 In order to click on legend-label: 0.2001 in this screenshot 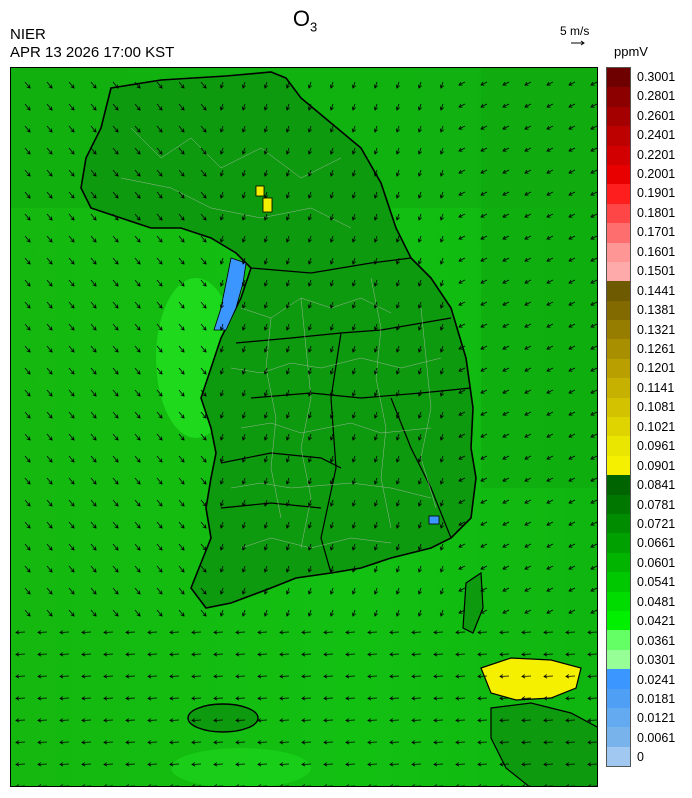, I will do `click(656, 173)`.